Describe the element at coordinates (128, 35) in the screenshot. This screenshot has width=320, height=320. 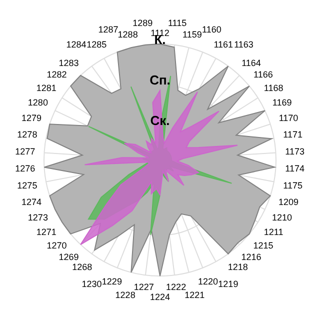
I see `spoke-label: 1288` at that location.